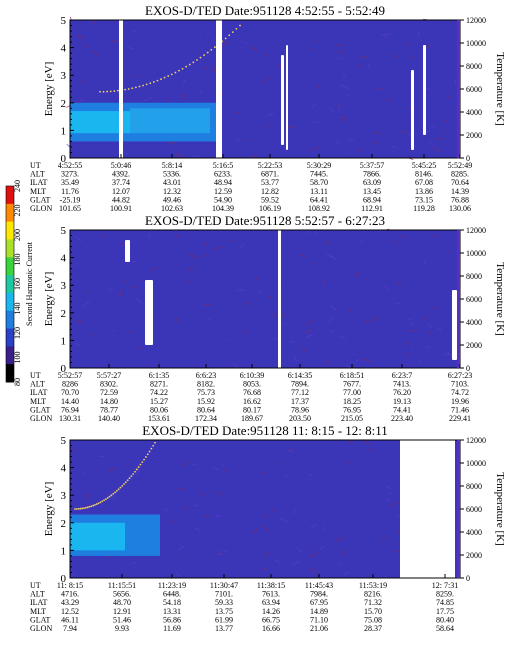 This screenshot has width=505, height=649. Describe the element at coordinates (70, 174) in the screenshot. I see `table-cell: 3273.` at that location.